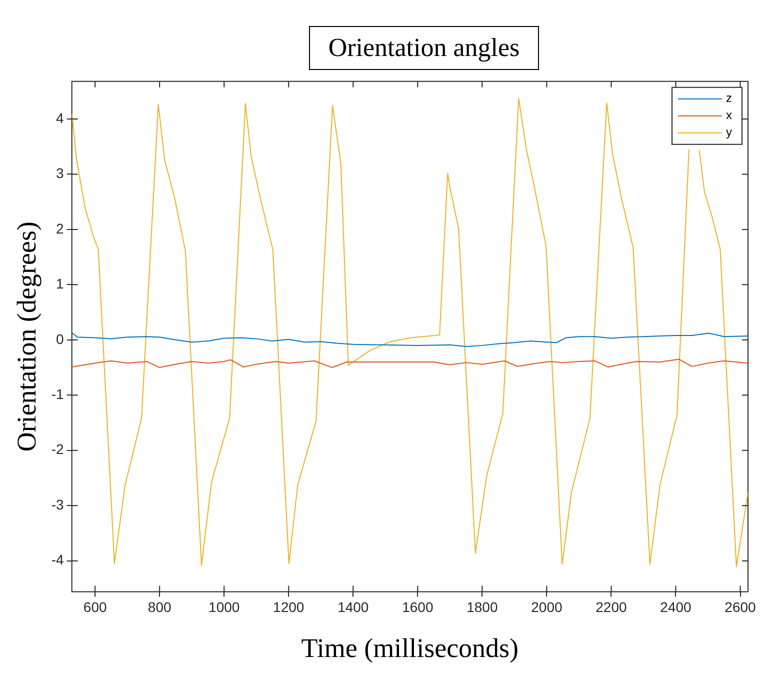  What do you see at coordinates (424, 48) in the screenshot?
I see `chart-title: Orientation angles` at bounding box center [424, 48].